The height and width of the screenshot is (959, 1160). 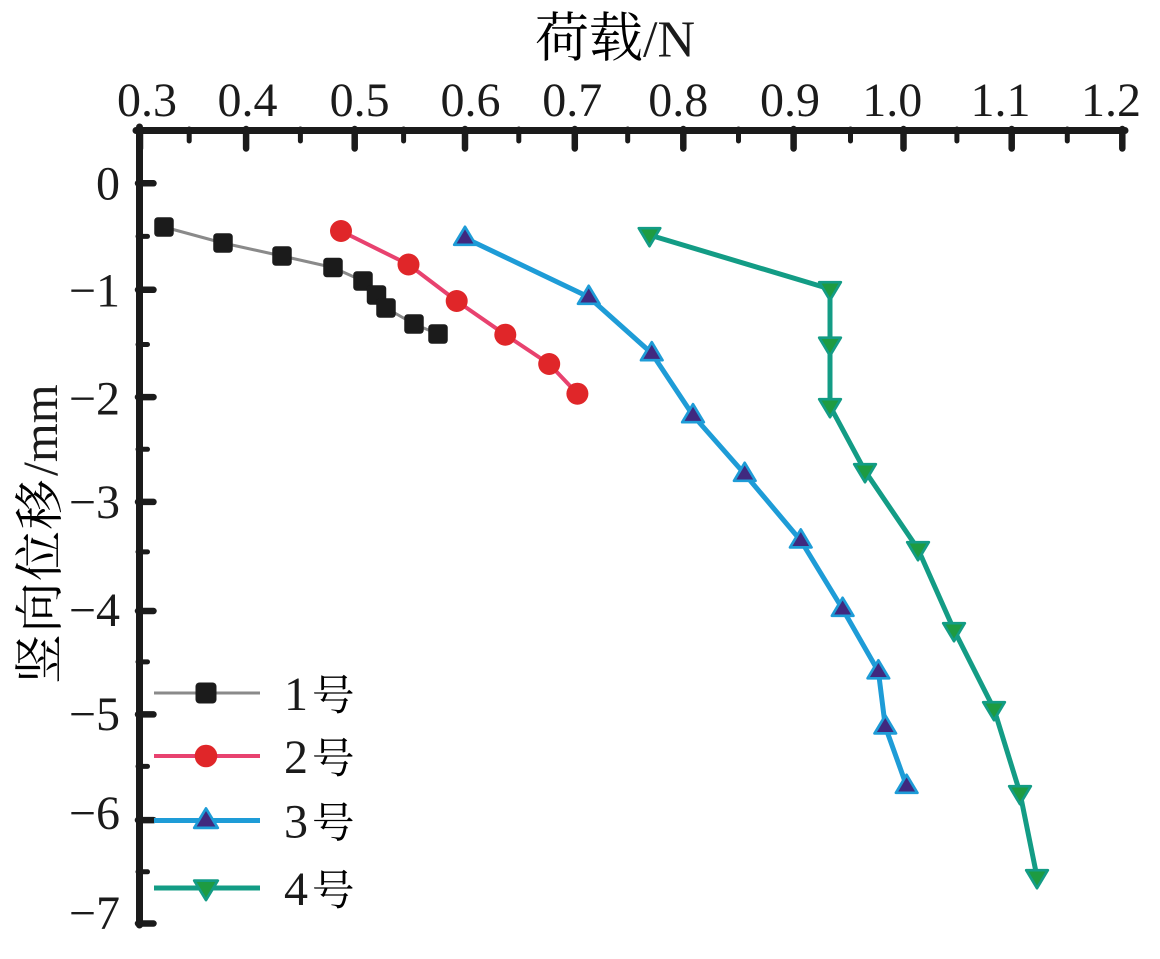 What do you see at coordinates (669, 40) in the screenshot?
I see `svg-text: /N` at bounding box center [669, 40].